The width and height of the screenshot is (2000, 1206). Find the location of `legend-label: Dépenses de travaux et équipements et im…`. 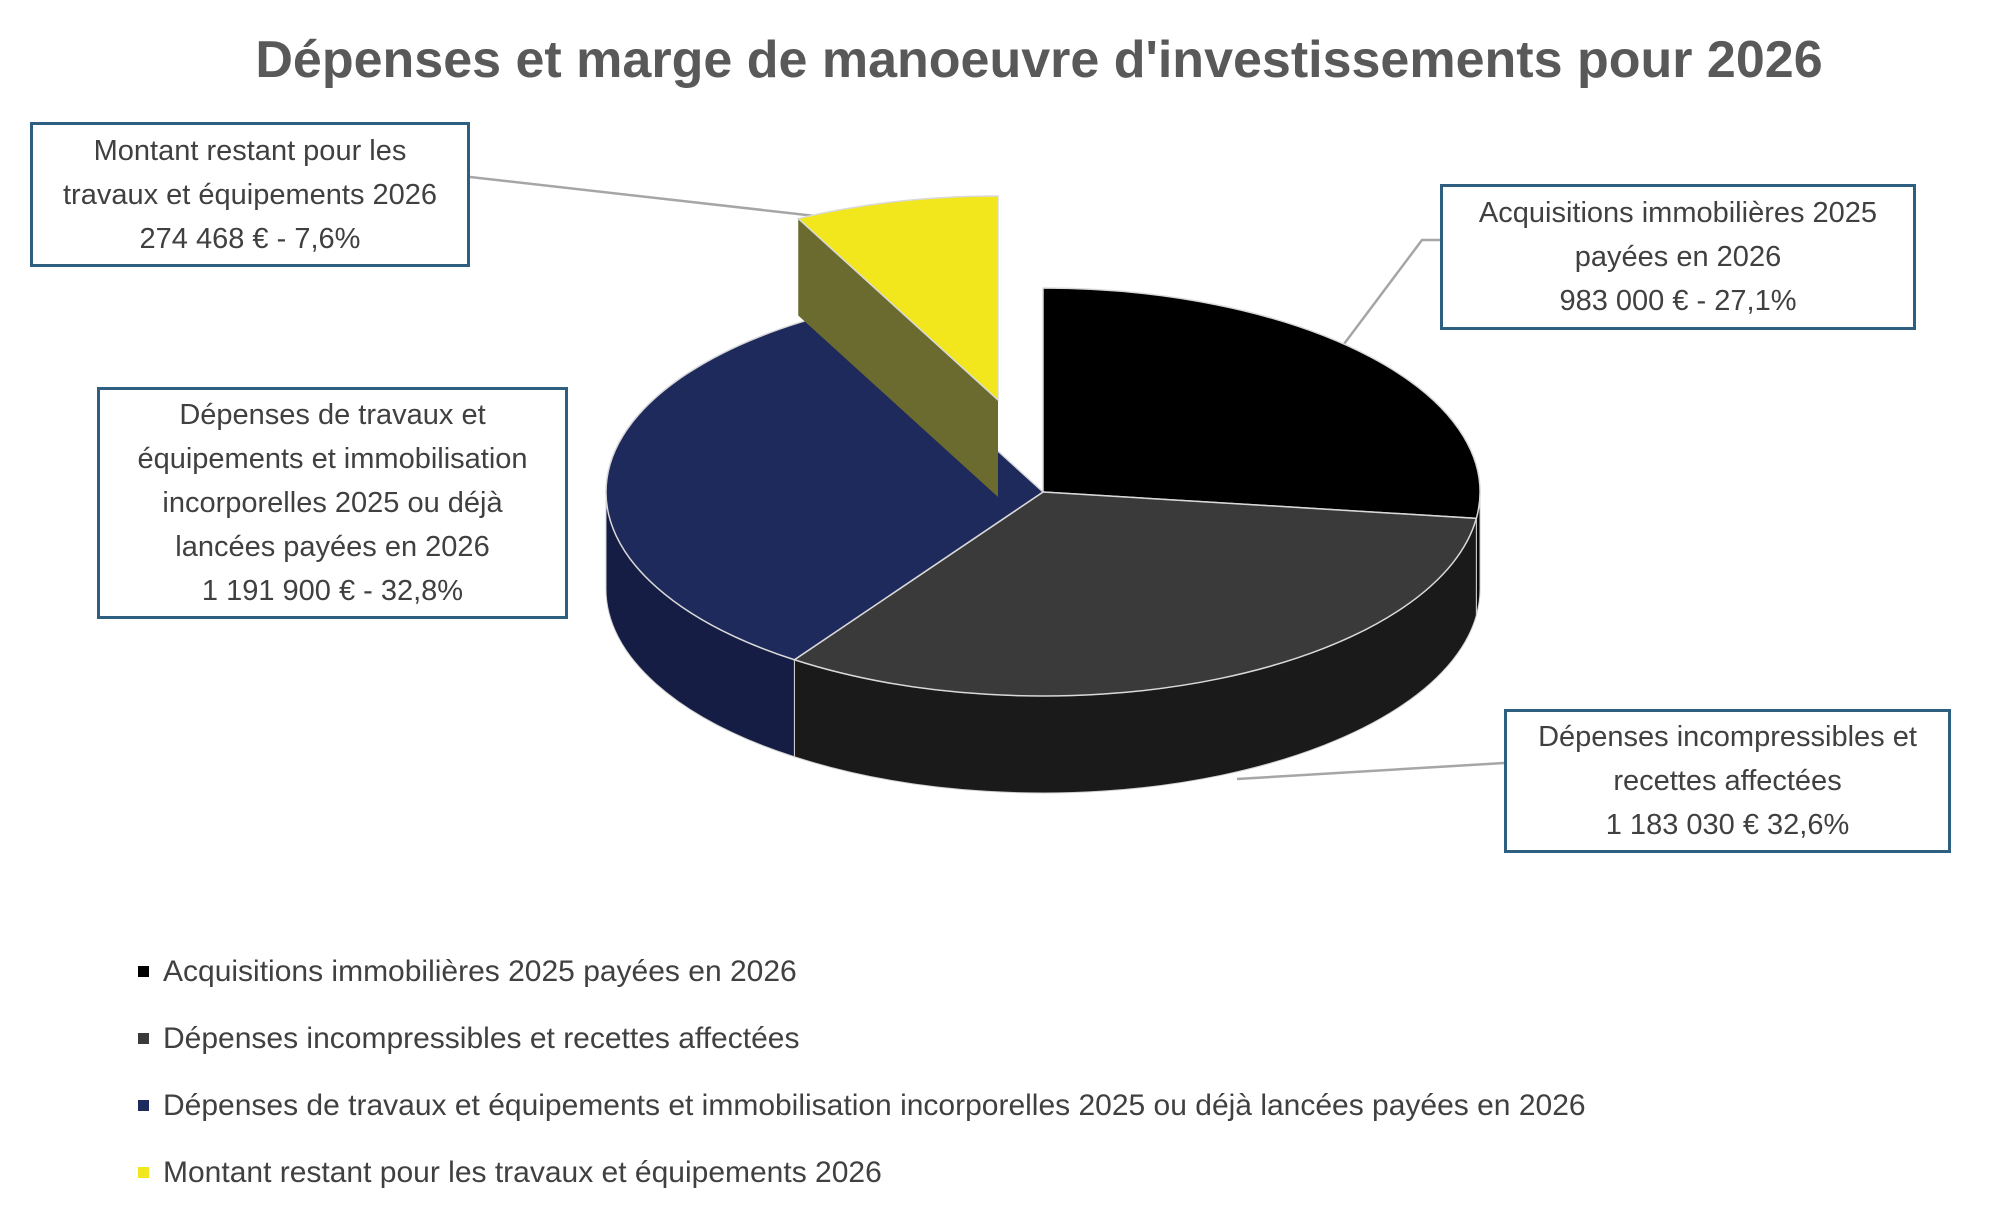

legend-label: Dépenses de travaux et équipements et im… is located at coordinates (874, 1105).